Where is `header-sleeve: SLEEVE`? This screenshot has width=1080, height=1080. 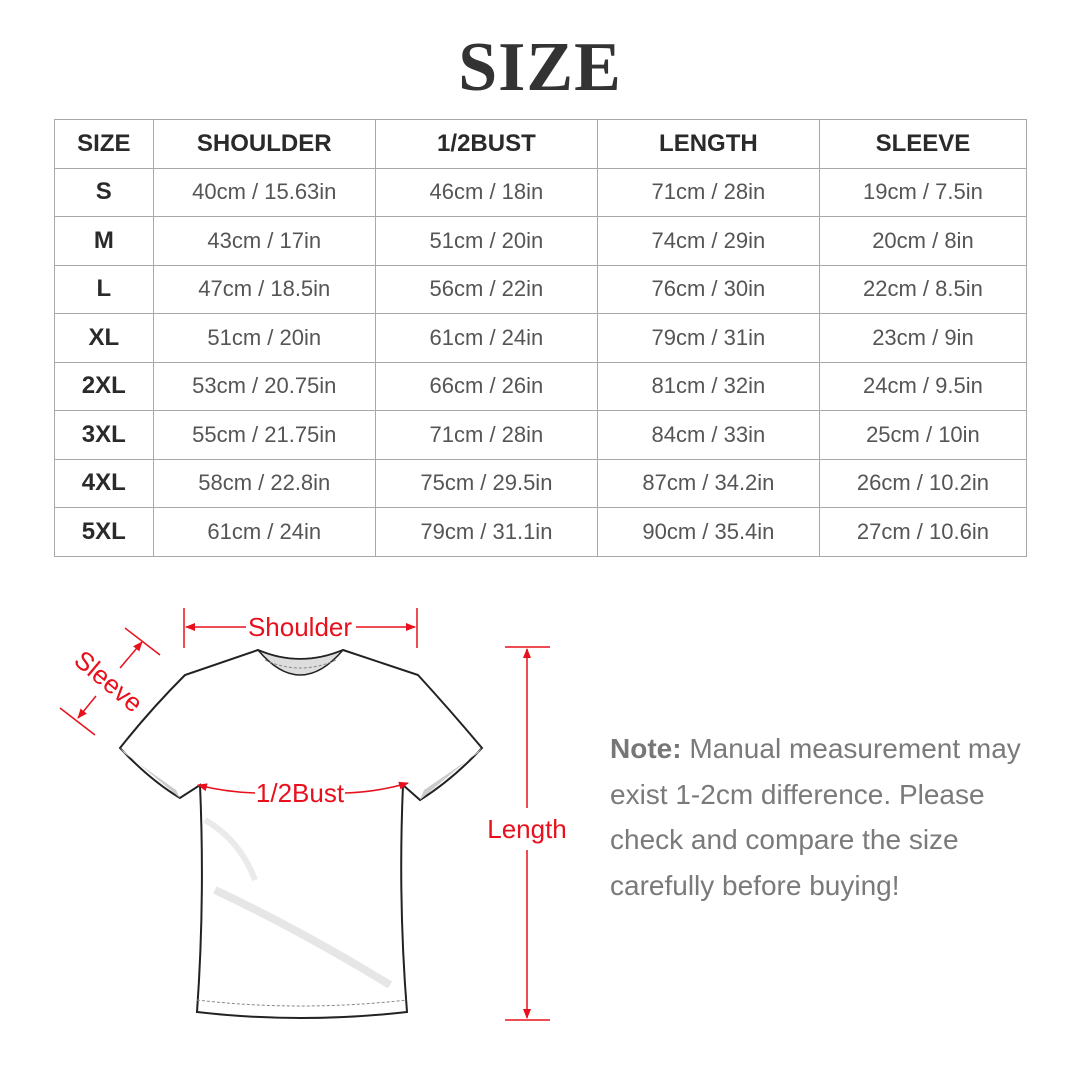
header-sleeve: SLEEVE is located at coordinates (923, 144).